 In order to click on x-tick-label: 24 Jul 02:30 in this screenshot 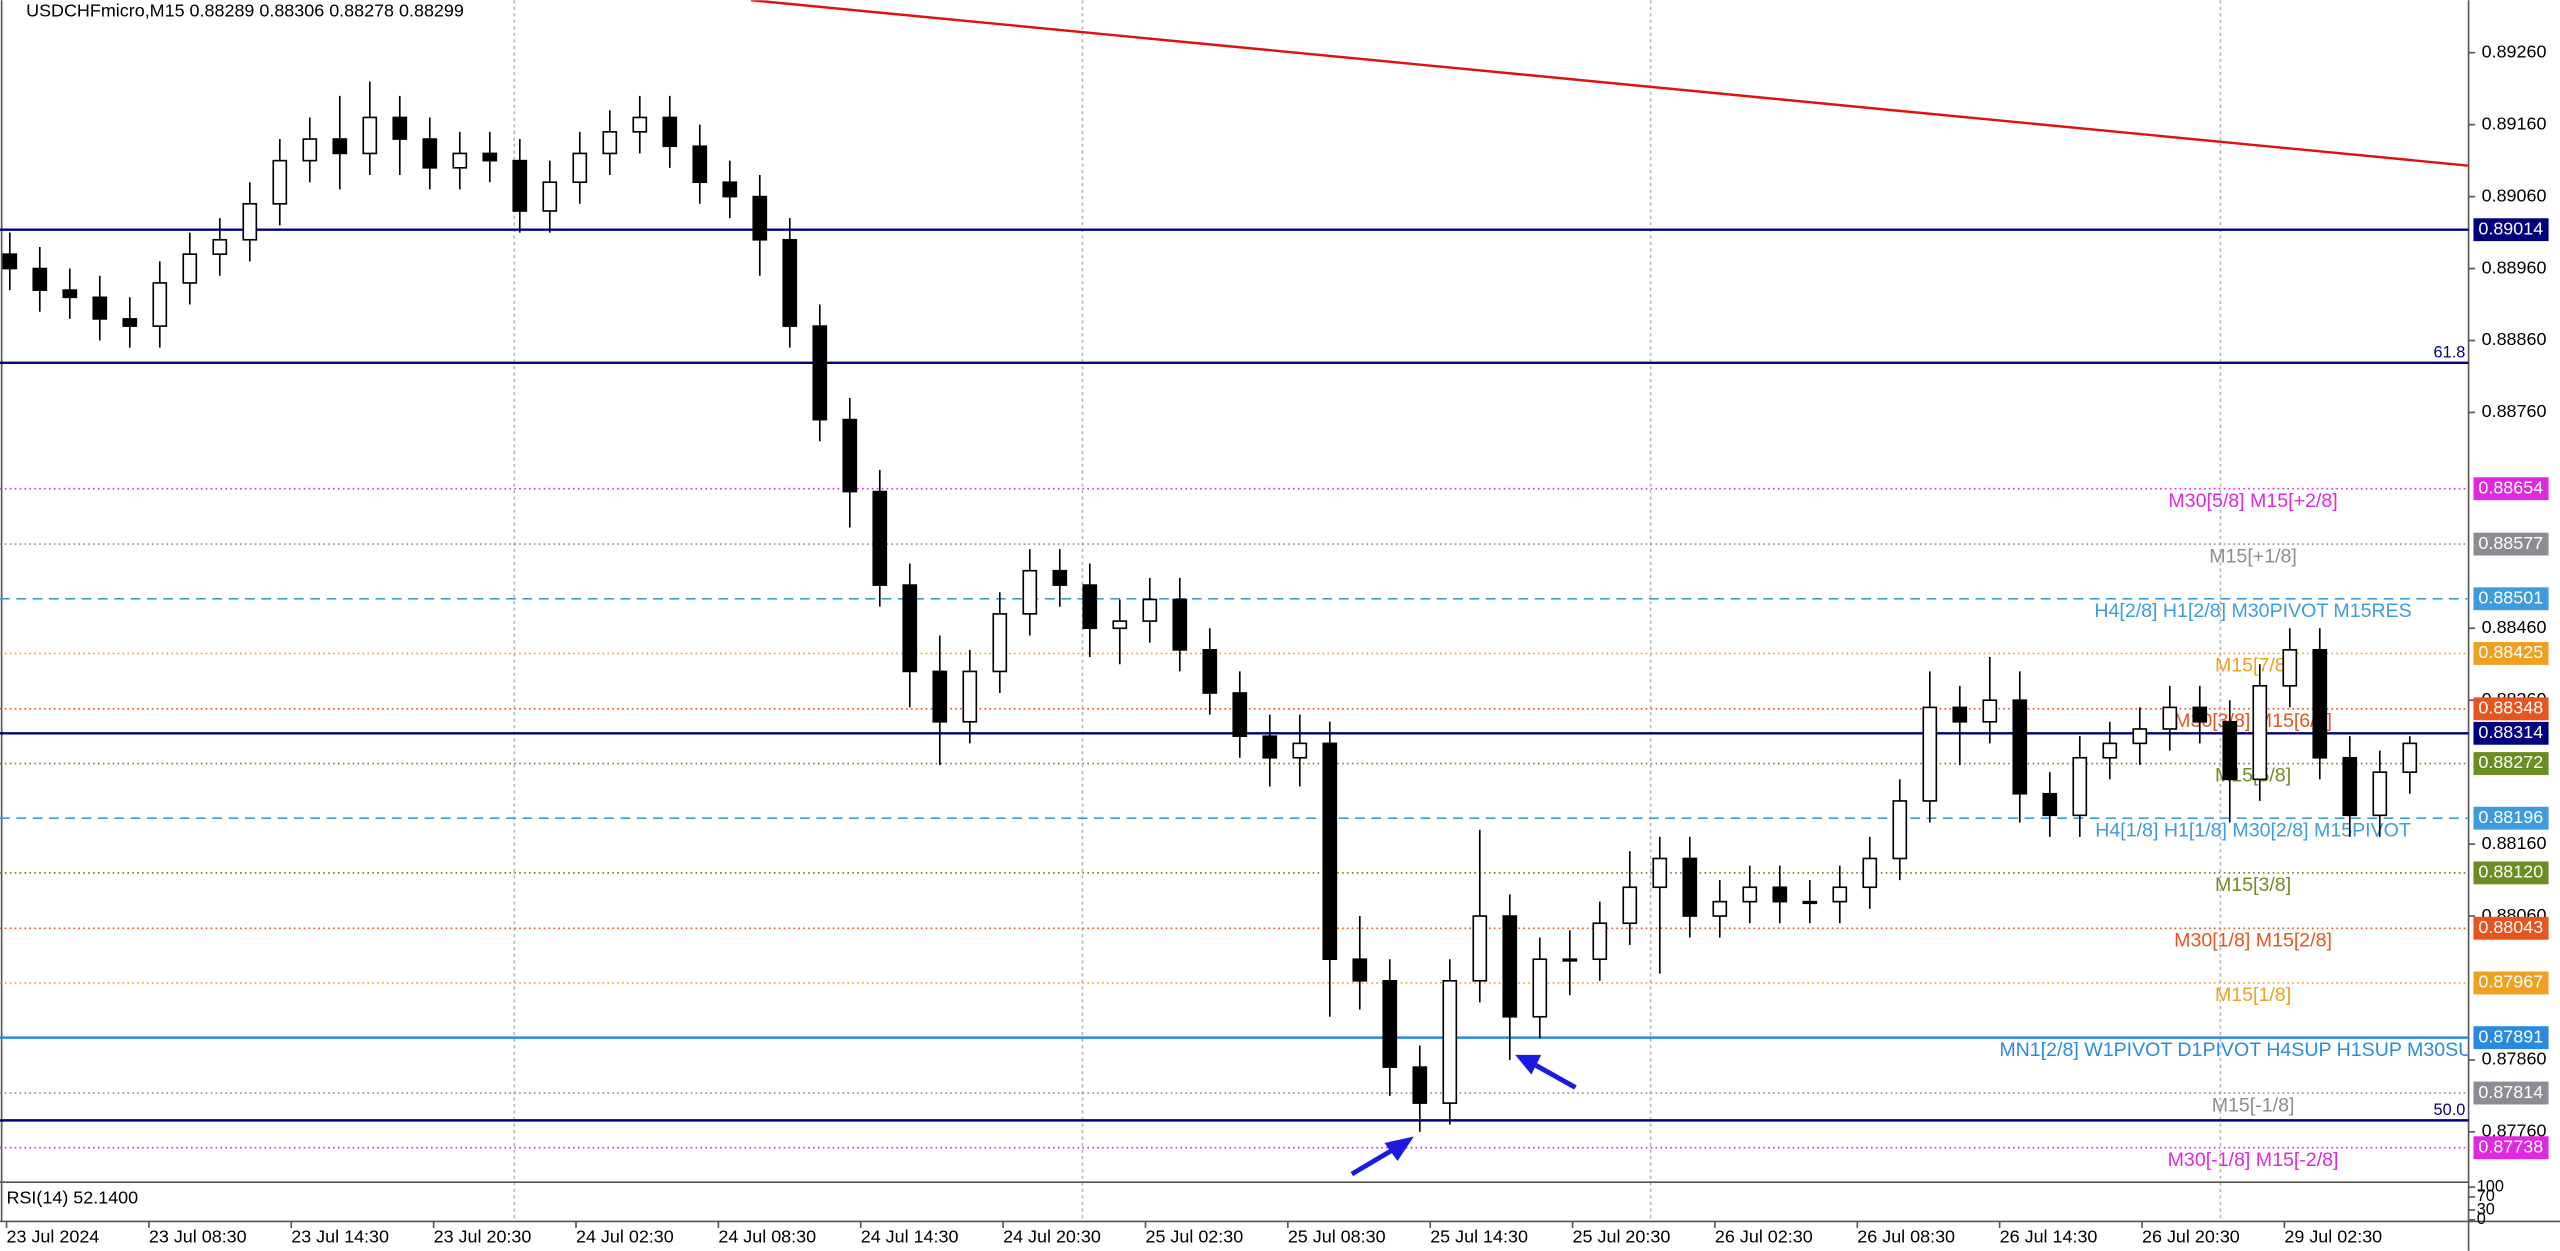, I will do `click(625, 1236)`.